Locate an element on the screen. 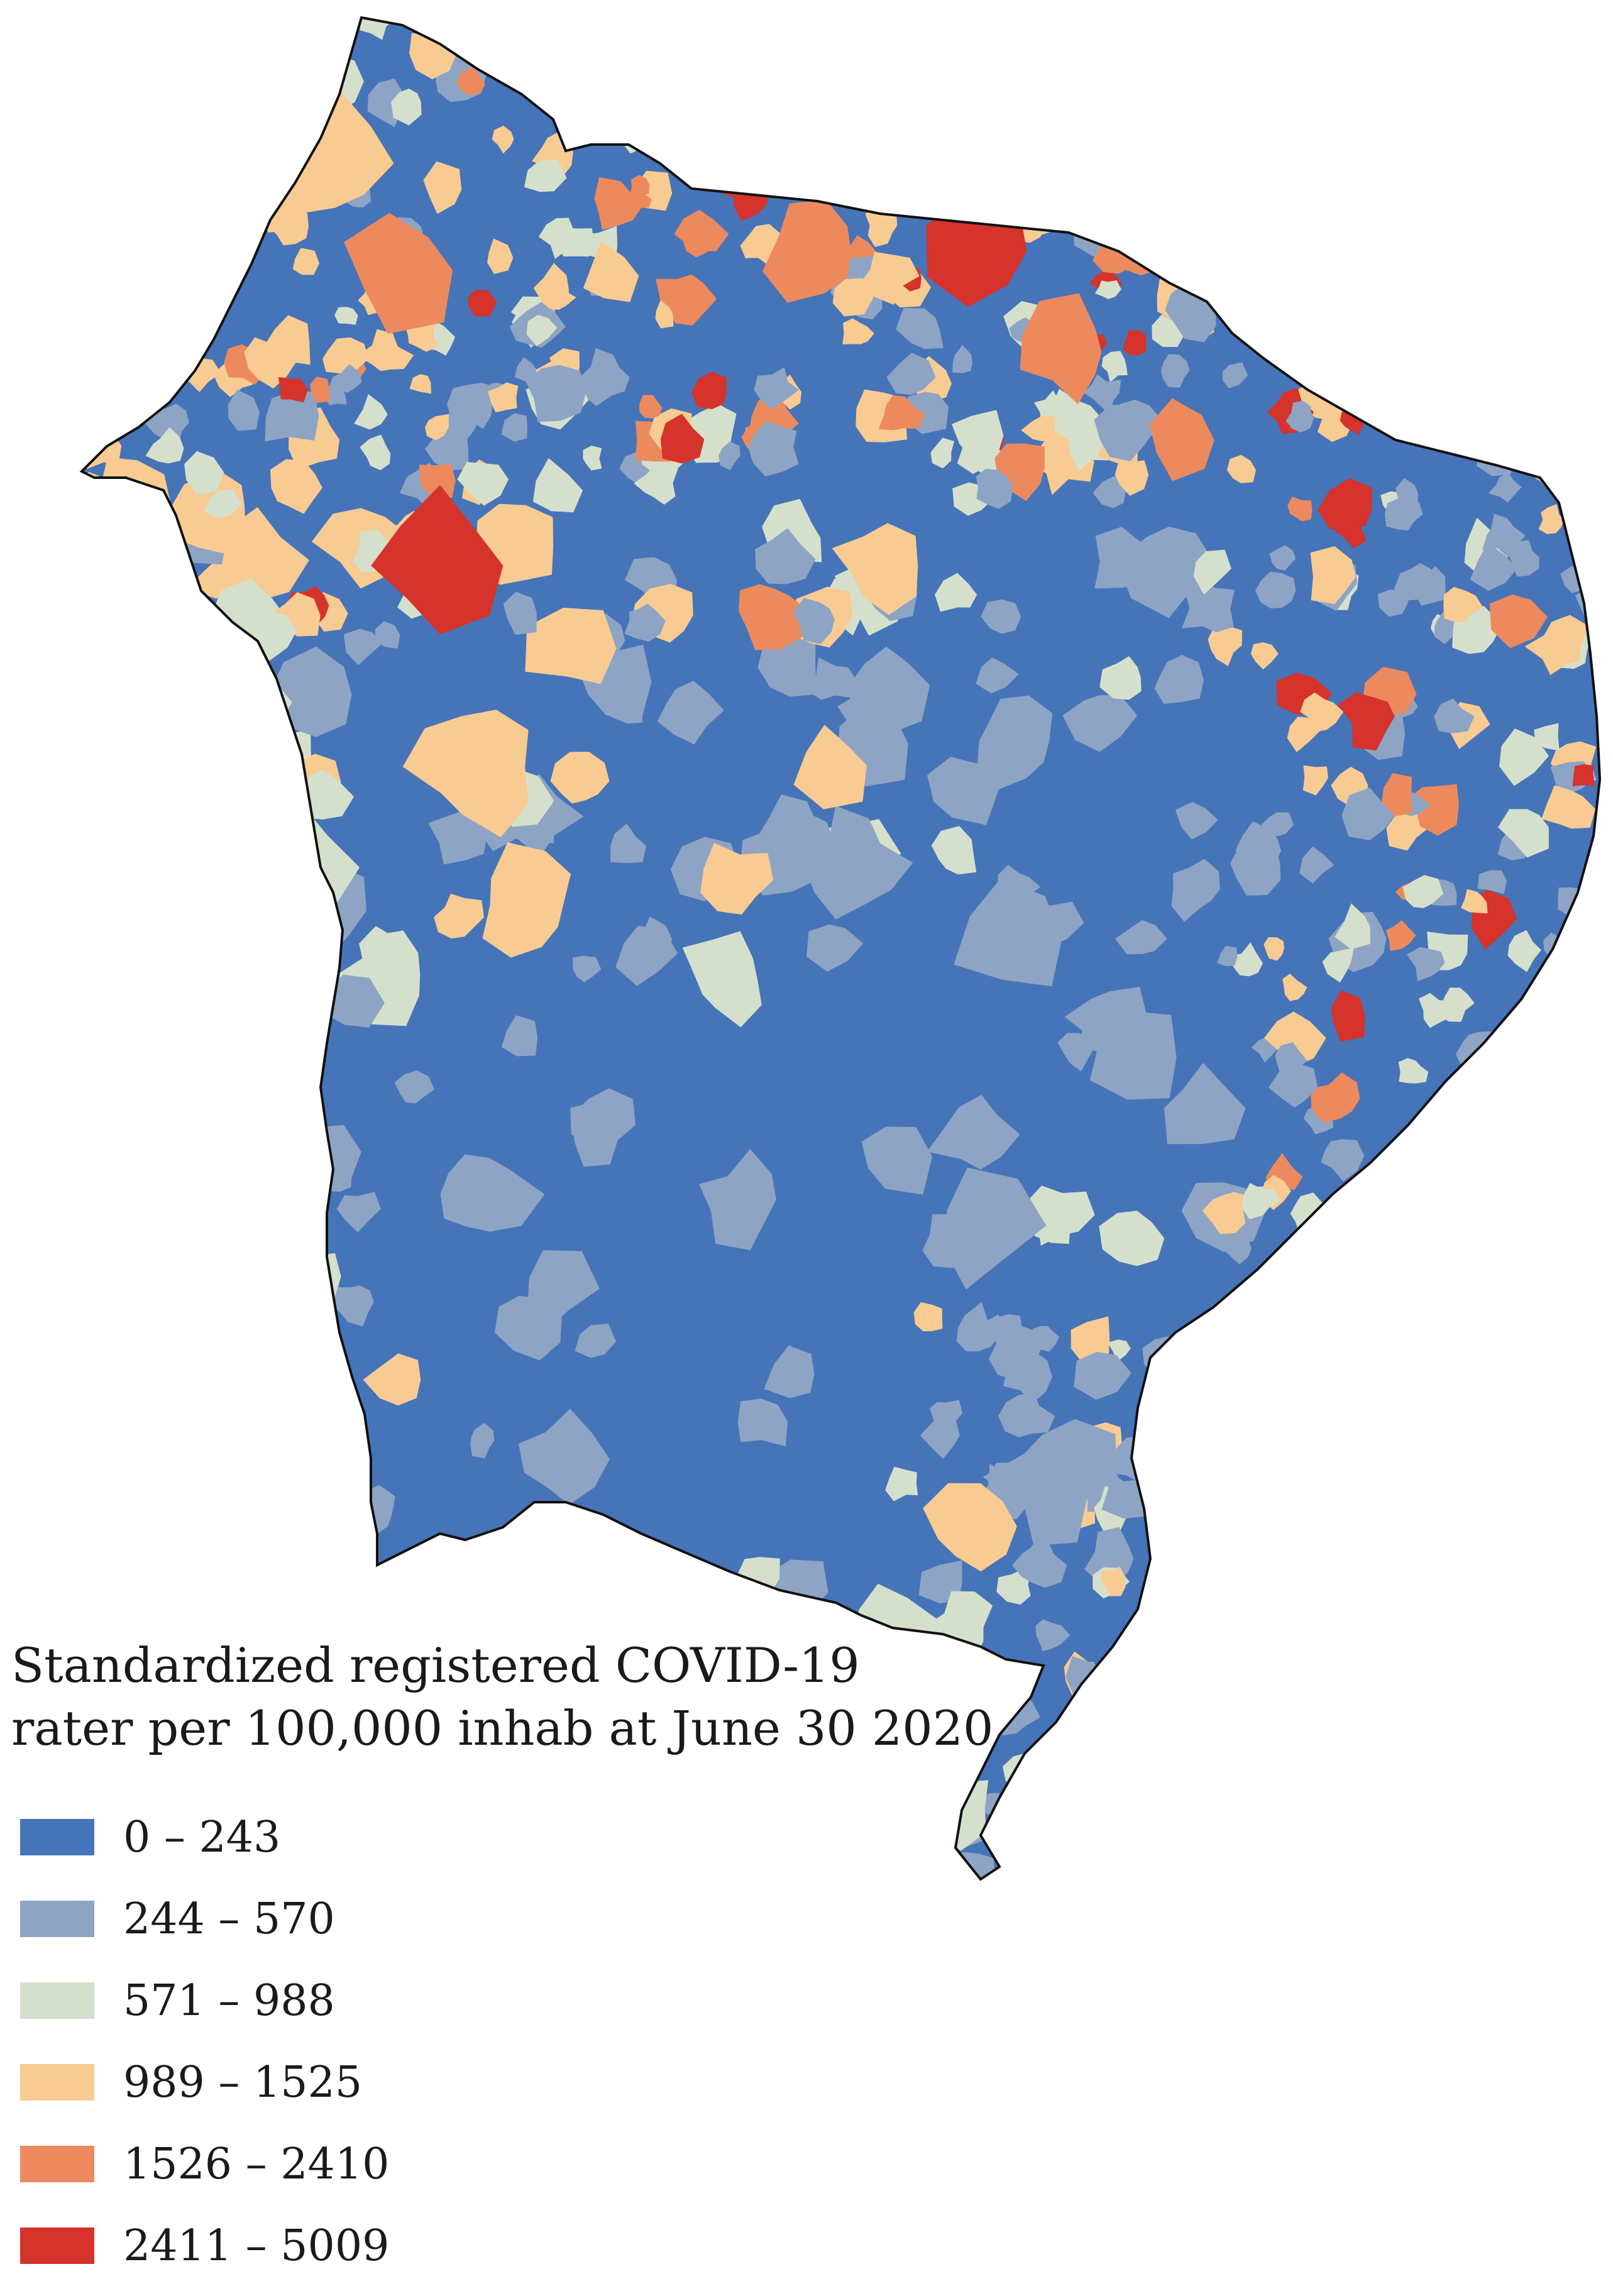 Image resolution: width=1613 pixels, height=2296 pixels. legend-title-line-1: Standardized registered COVID-19 is located at coordinates (435, 1665).